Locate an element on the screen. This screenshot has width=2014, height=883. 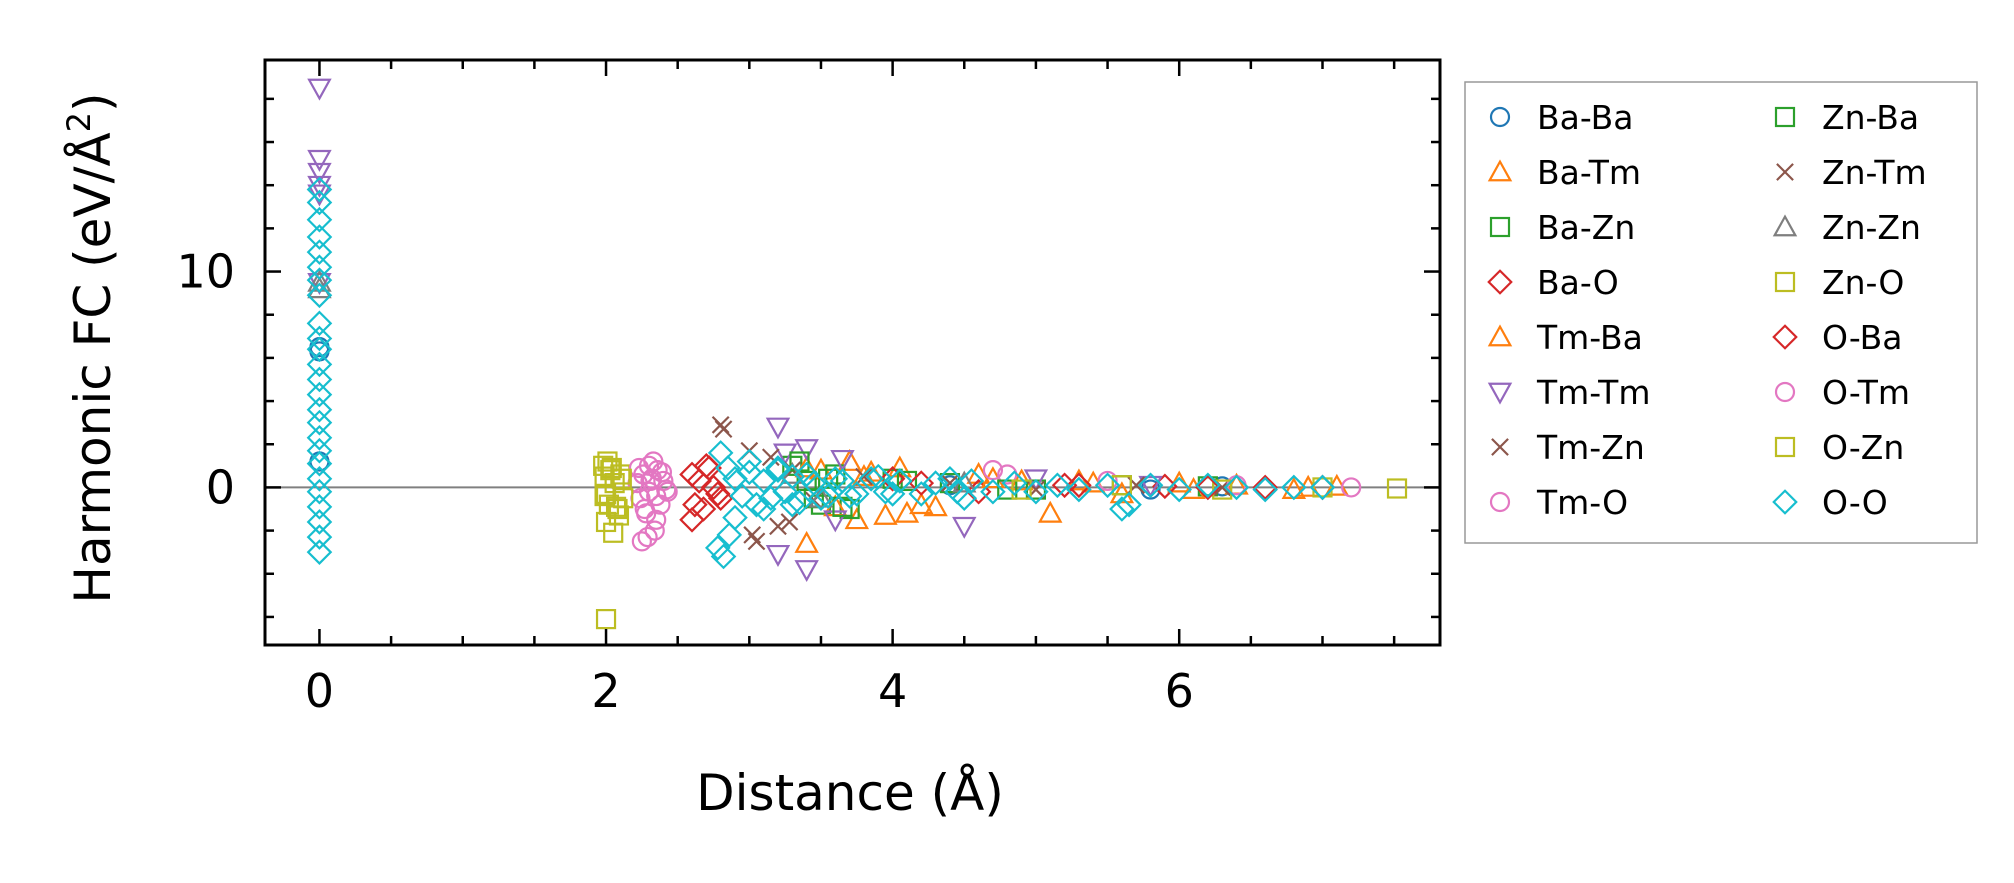
legend-marker-tm-zn is located at coordinates (1500, 447).